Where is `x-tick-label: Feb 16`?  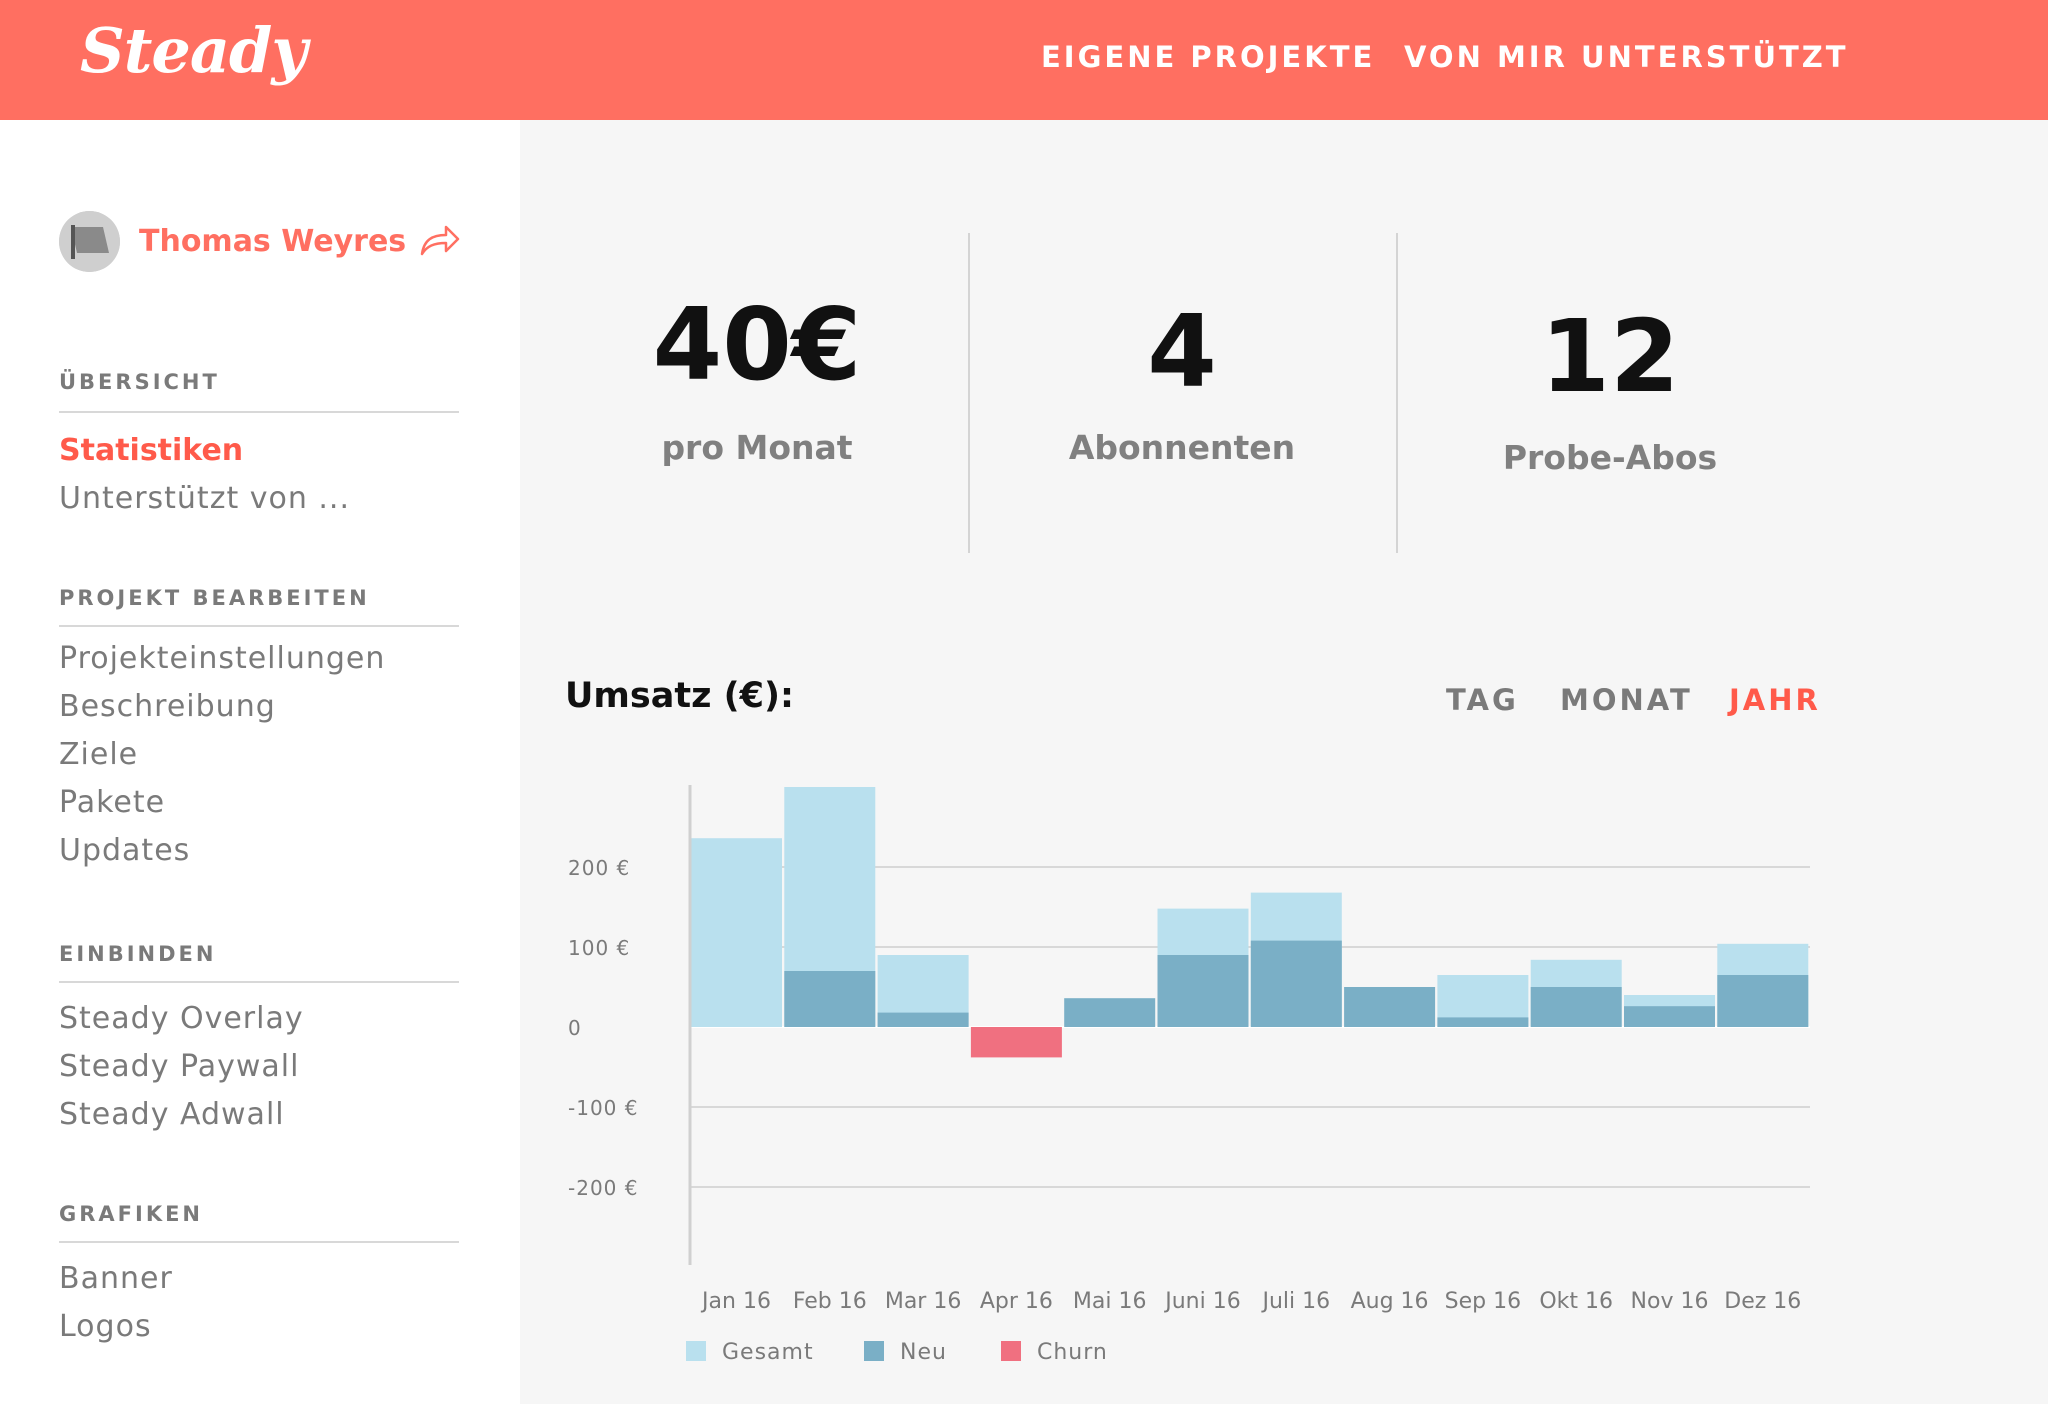
x-tick-label: Feb 16 is located at coordinates (830, 1301).